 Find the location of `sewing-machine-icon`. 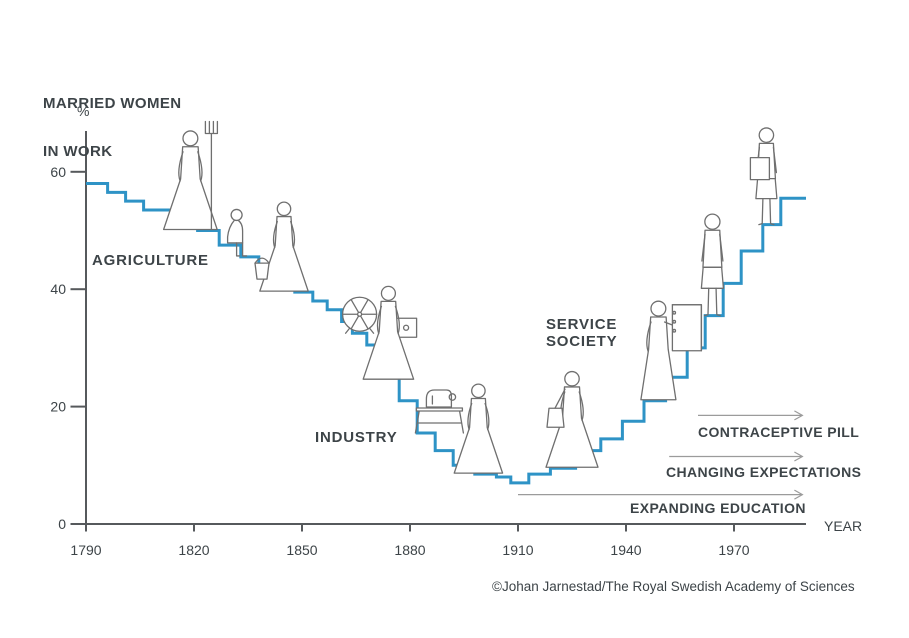

sewing-machine-icon is located at coordinates (439, 411).